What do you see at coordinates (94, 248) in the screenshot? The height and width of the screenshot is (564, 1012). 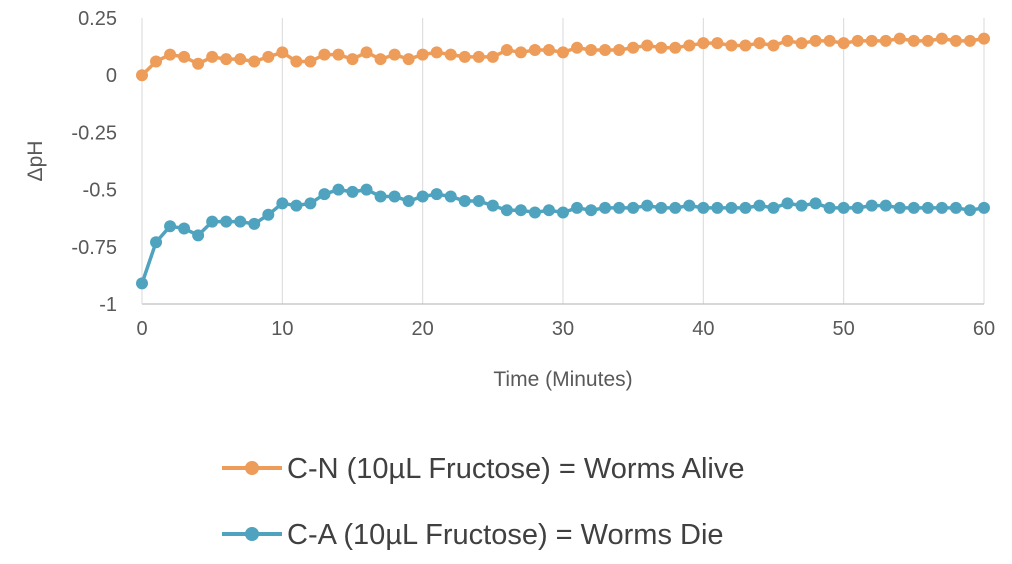 I see `y-tick-label: -0.75` at bounding box center [94, 248].